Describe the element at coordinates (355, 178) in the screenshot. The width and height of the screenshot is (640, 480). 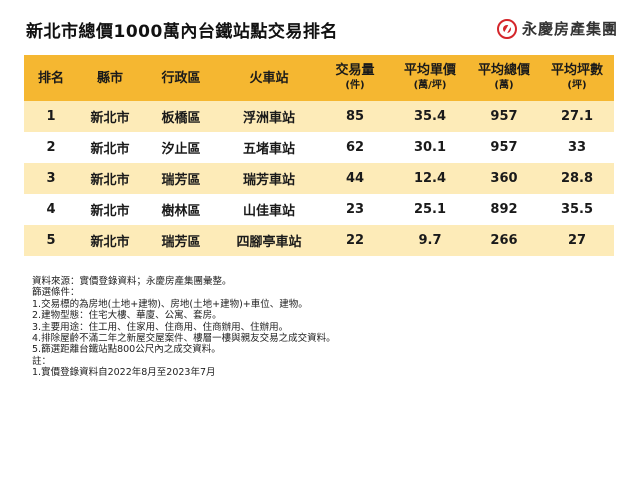
I see `table-cell: 44` at that location.